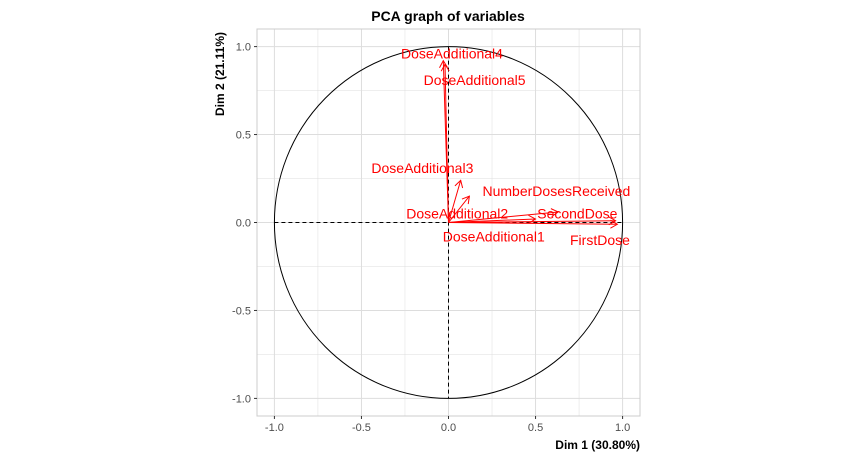 Image resolution: width=852 pixels, height=465 pixels. Describe the element at coordinates (529, 144) in the screenshot. I see `arrow-layer` at that location.